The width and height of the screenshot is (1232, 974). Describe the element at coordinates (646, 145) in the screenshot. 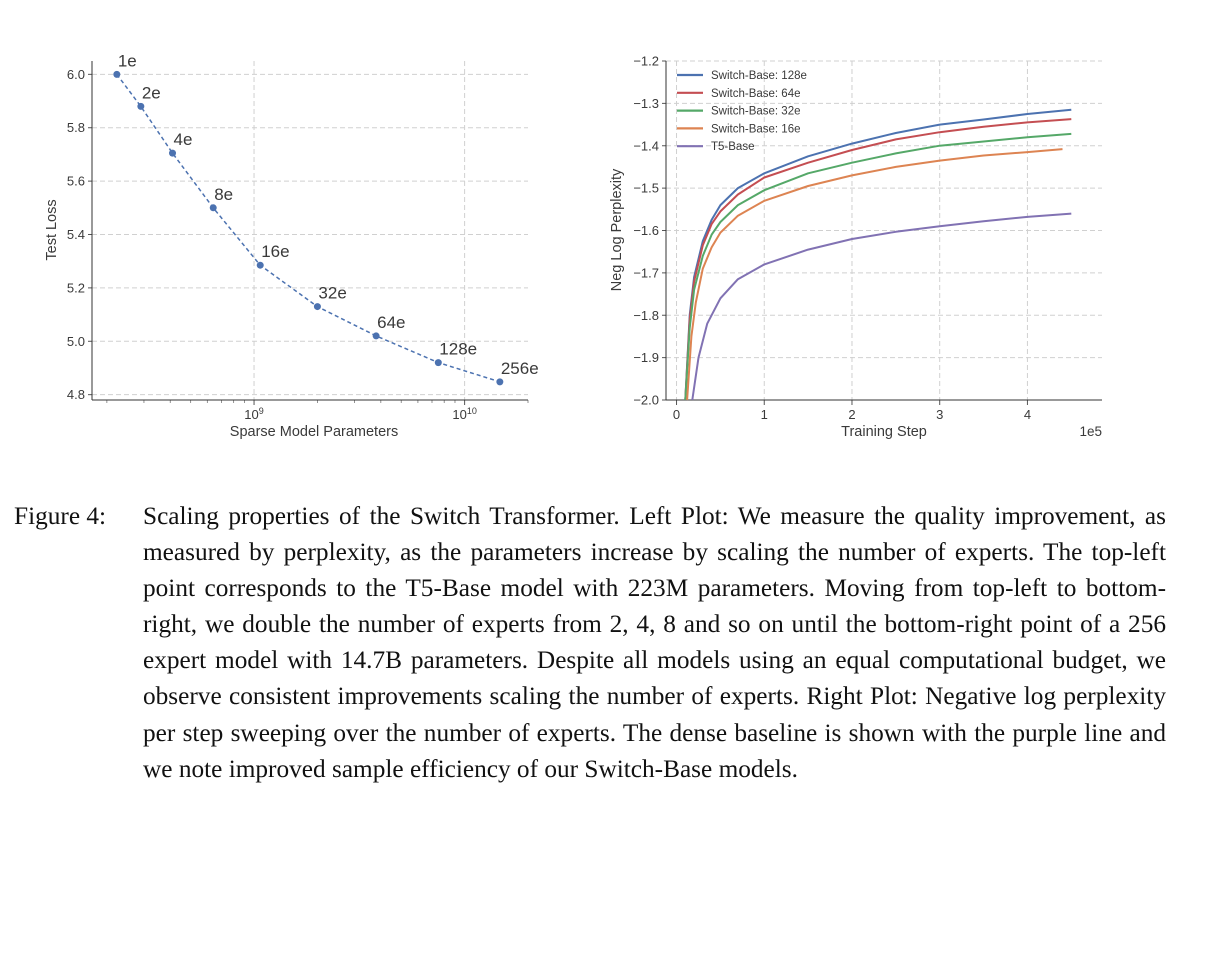

I see `y-tick-label: −1.4` at that location.